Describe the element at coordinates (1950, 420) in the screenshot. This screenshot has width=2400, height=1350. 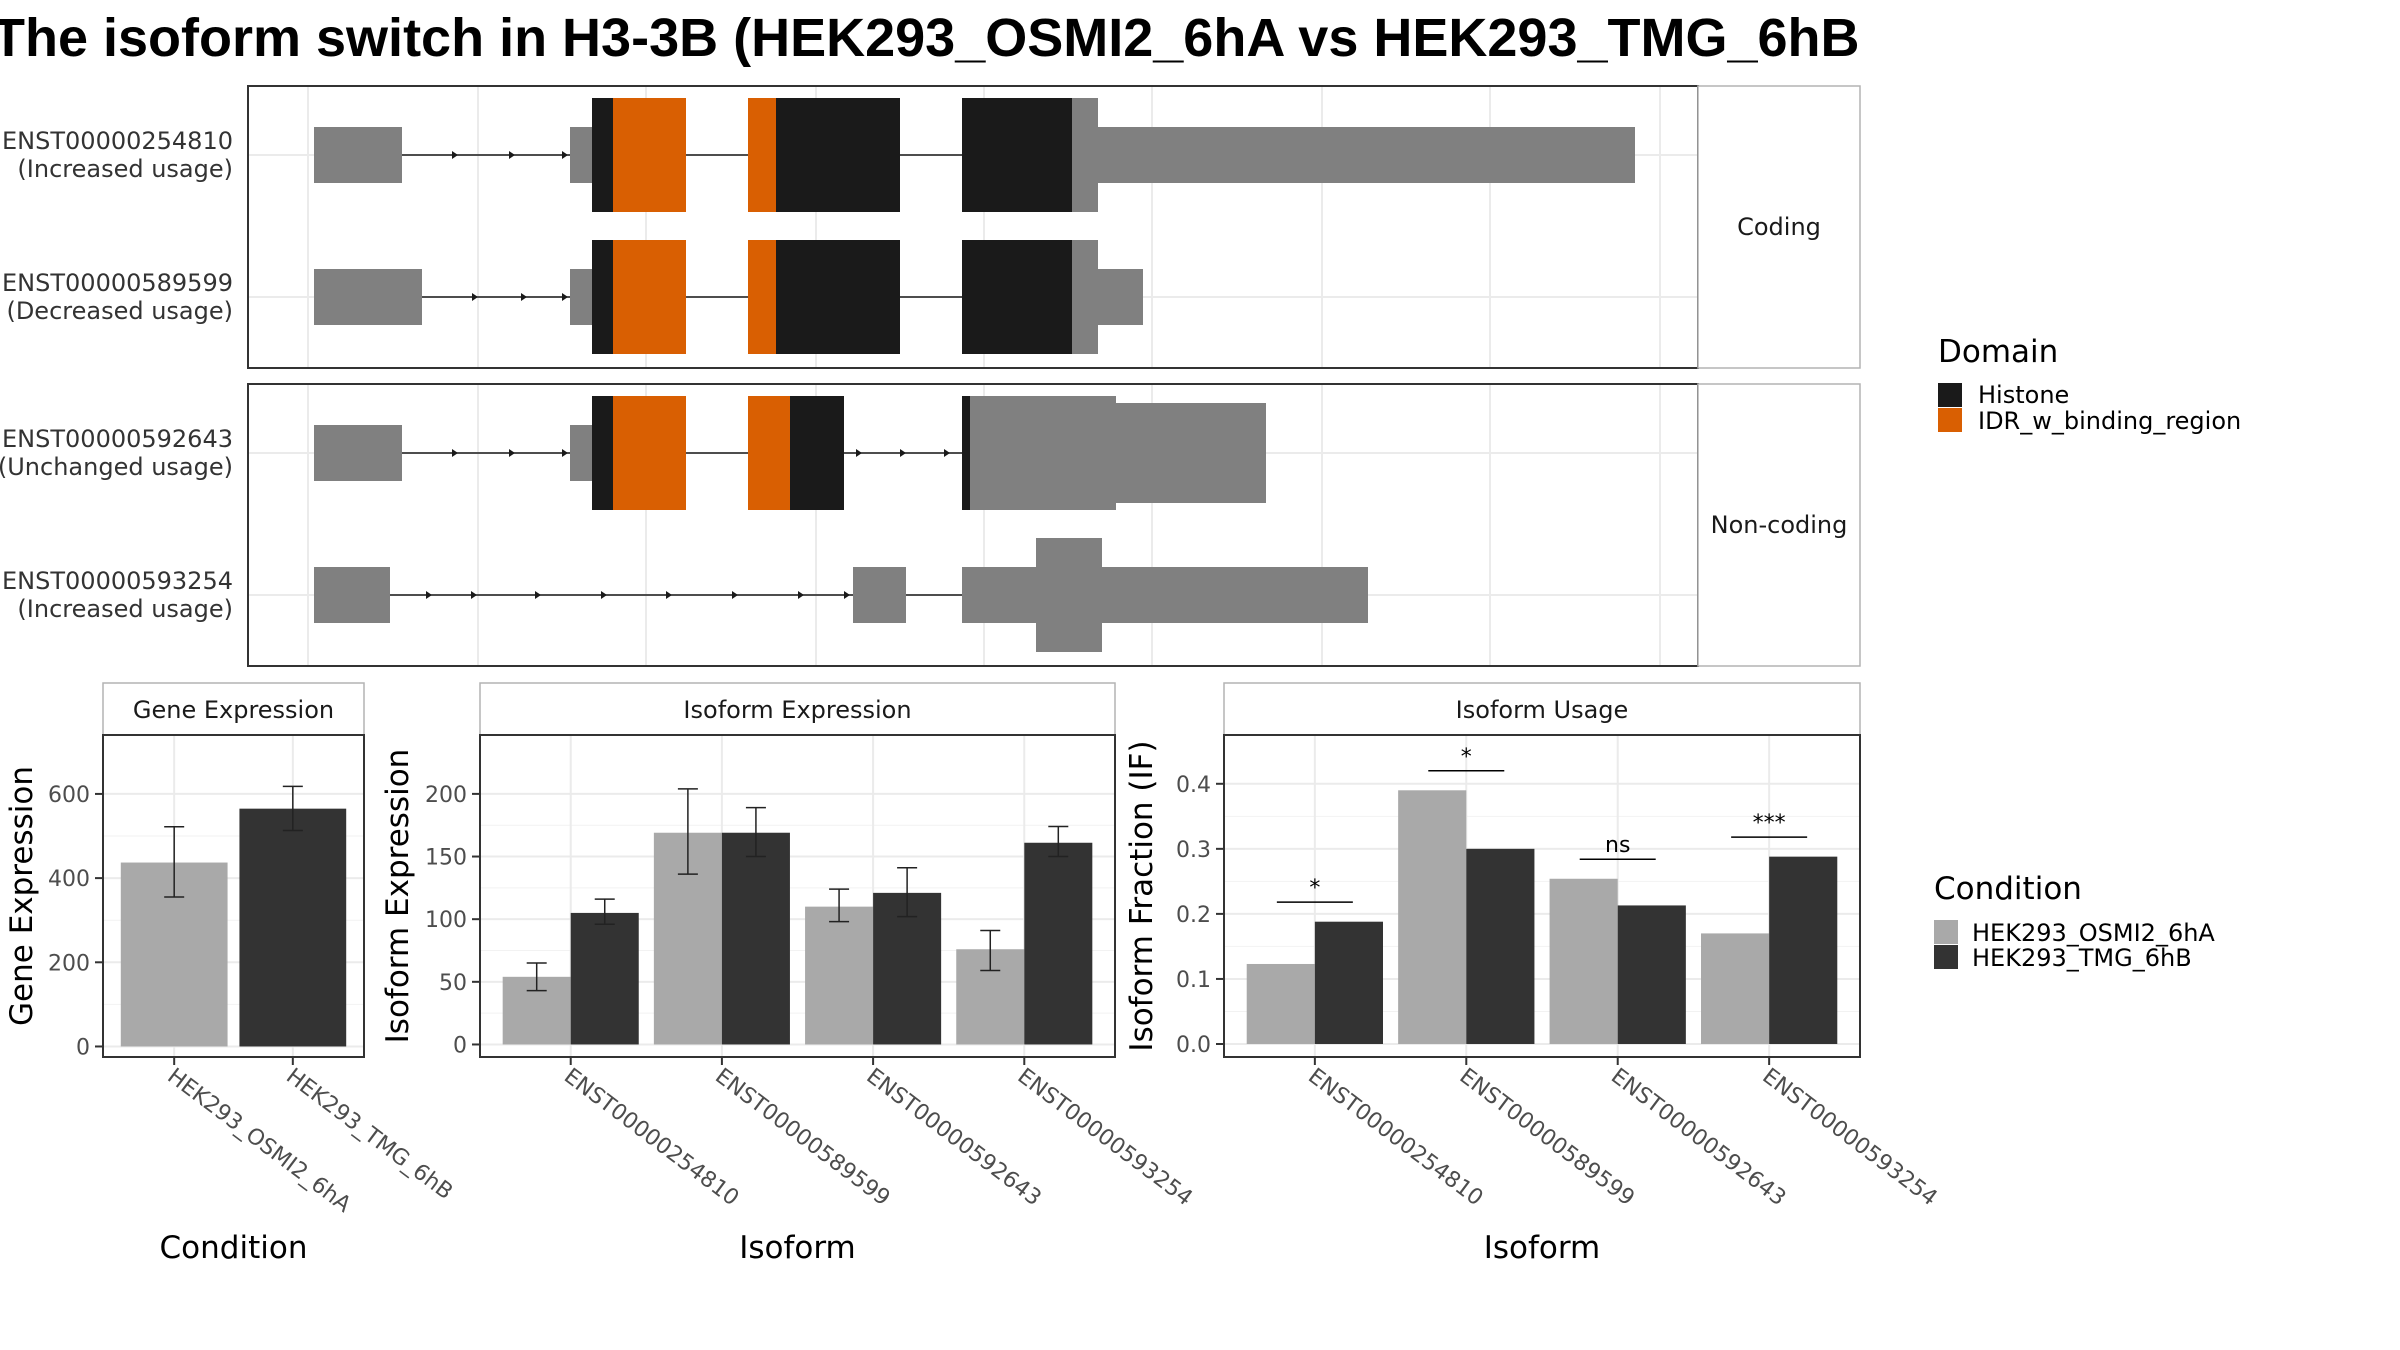
I see `legend-key-idr` at that location.